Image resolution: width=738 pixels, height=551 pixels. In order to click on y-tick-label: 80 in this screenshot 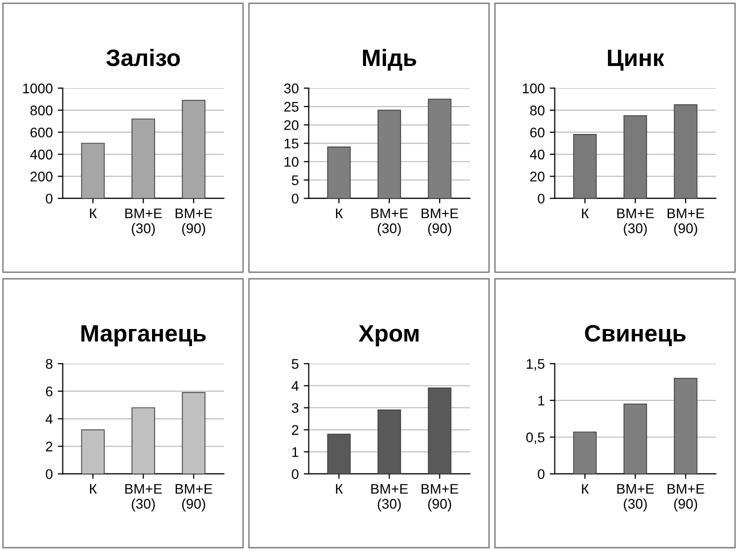, I will do `click(537, 111)`.